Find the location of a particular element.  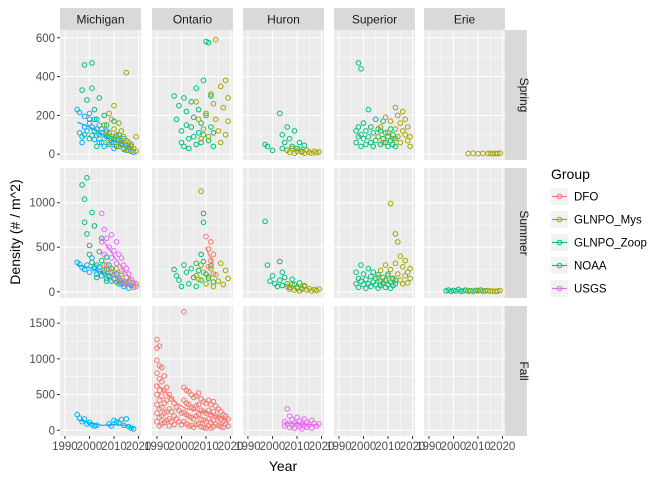

panel-superior-summer is located at coordinates (374, 233).